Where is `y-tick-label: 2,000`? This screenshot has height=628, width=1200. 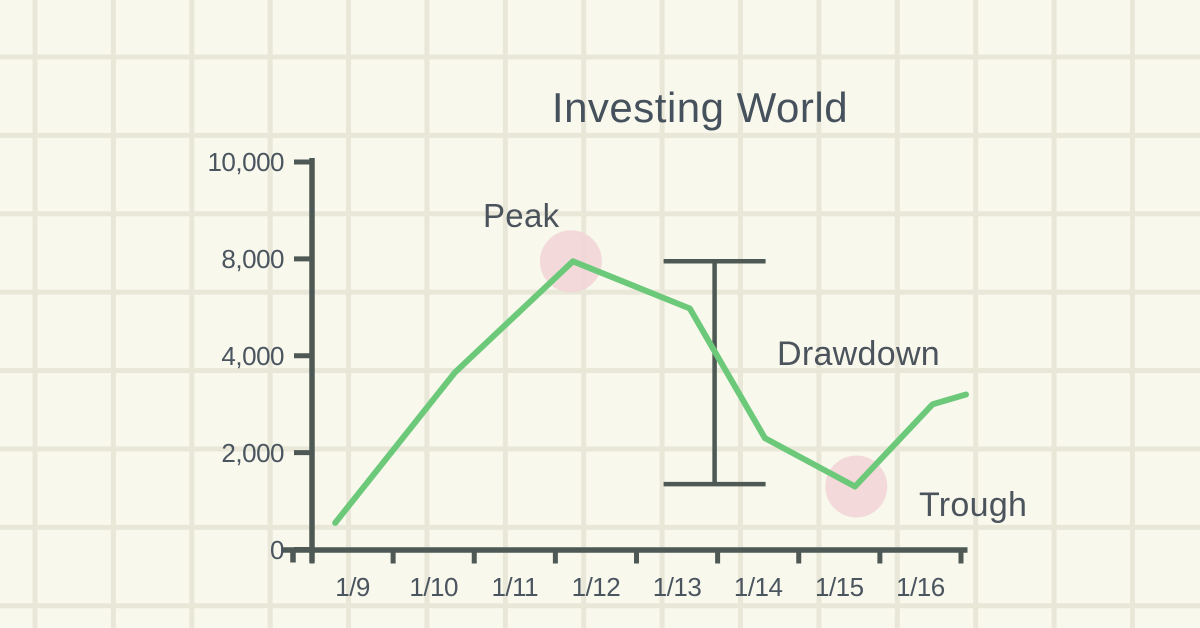 y-tick-label: 2,000 is located at coordinates (252, 452).